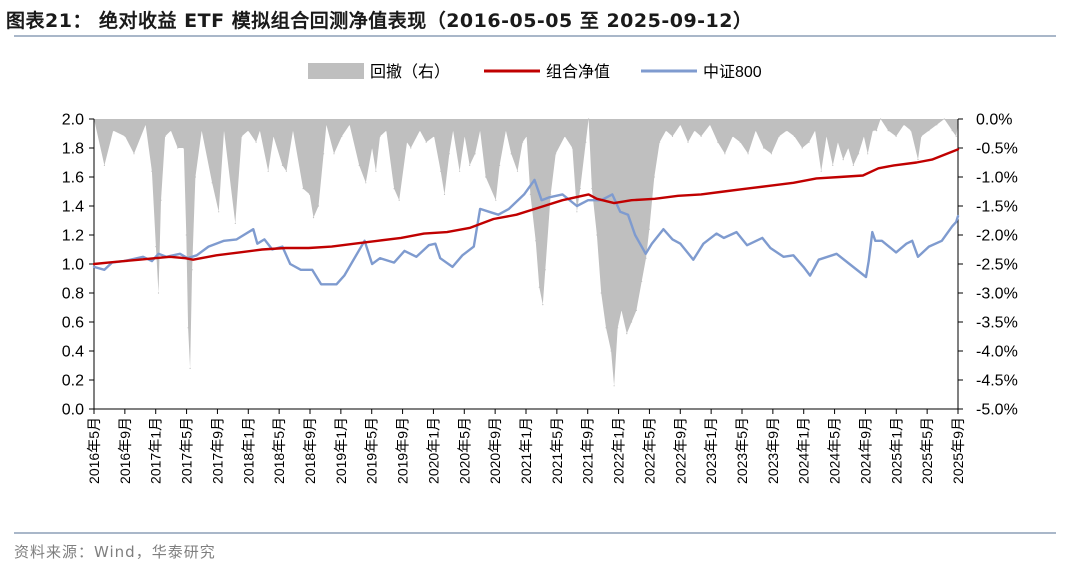 This screenshot has width=1080, height=565. What do you see at coordinates (115, 552) in the screenshot?
I see `source-note: 资料来源：Wind，华泰研究` at bounding box center [115, 552].